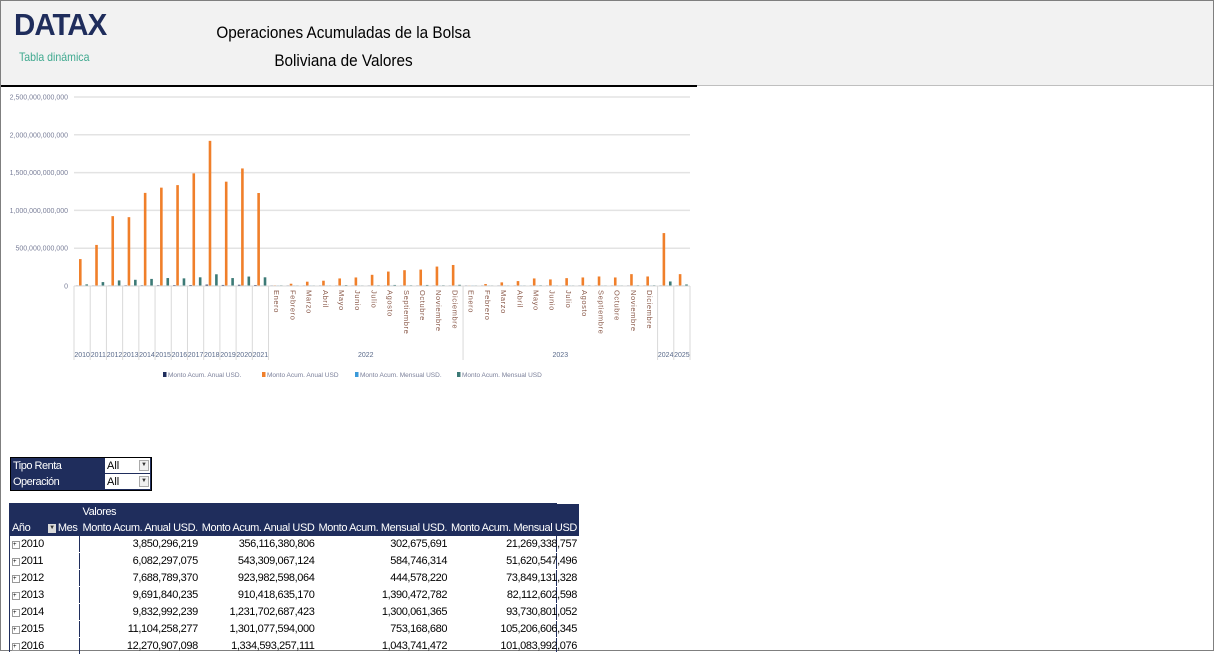 The width and height of the screenshot is (1214, 655). Describe the element at coordinates (139, 561) in the screenshot. I see `value-cell: 6,082,297,075` at that location.